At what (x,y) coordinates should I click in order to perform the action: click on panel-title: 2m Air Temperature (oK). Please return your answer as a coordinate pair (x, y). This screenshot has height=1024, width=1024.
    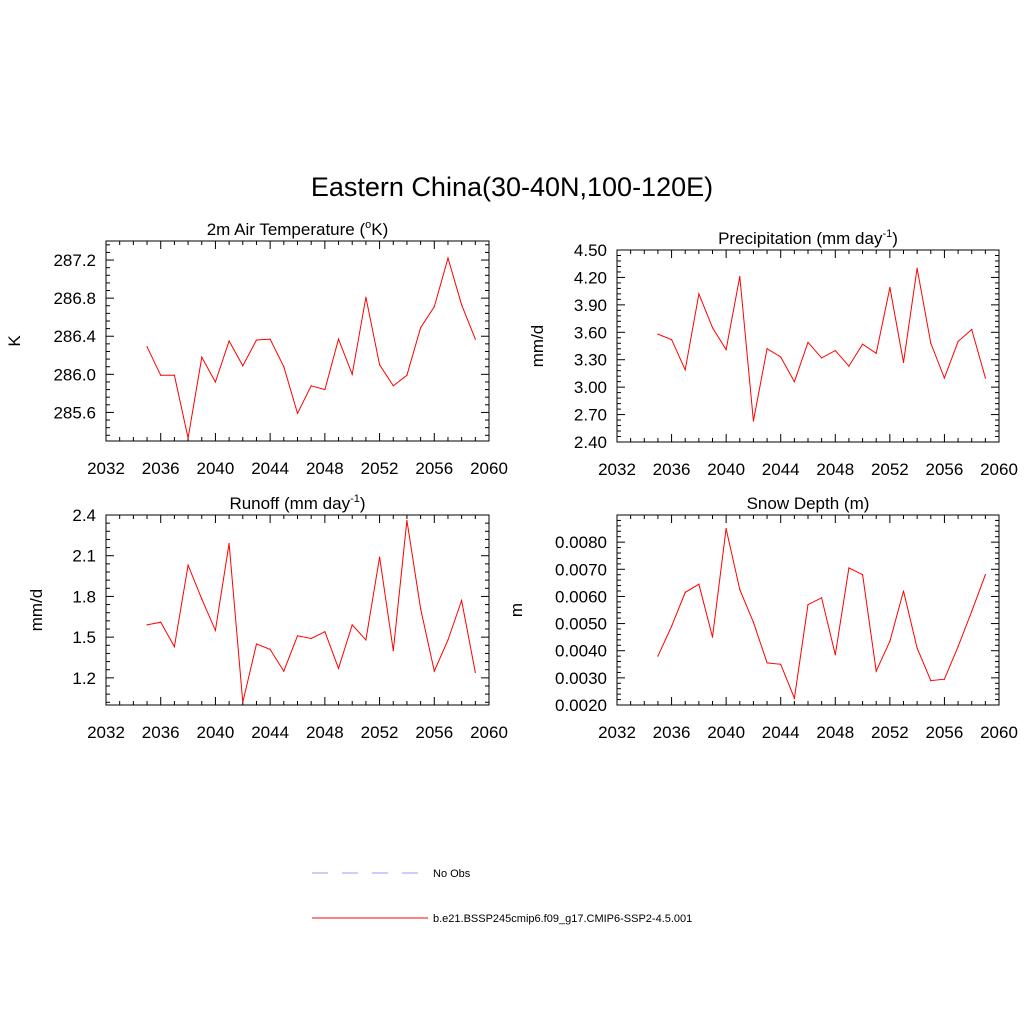
    Looking at the image, I should click on (298, 229).